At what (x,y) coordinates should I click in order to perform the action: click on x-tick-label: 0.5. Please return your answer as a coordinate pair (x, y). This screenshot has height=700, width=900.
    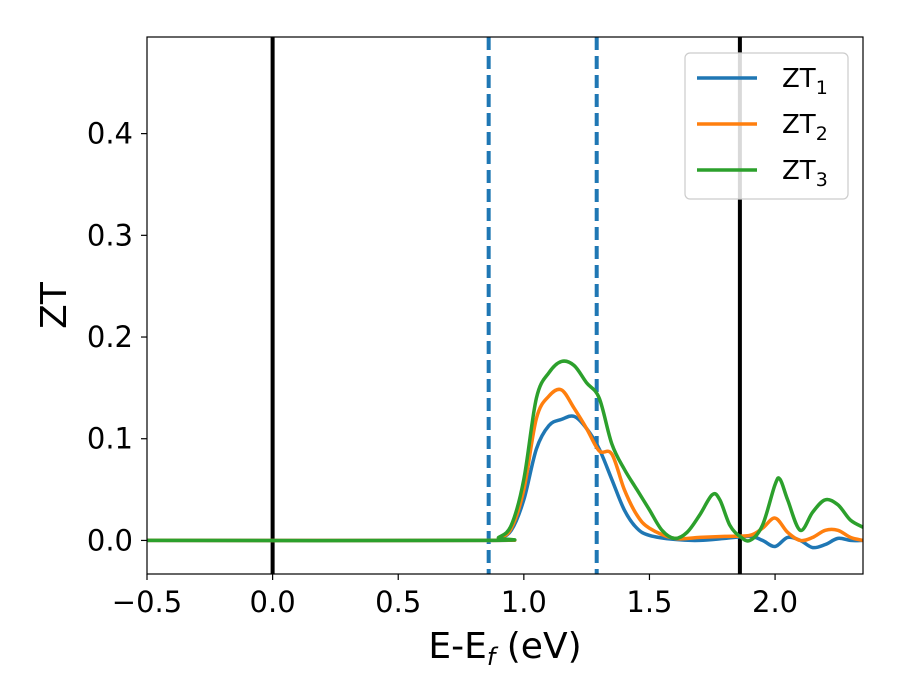
    Looking at the image, I should click on (398, 602).